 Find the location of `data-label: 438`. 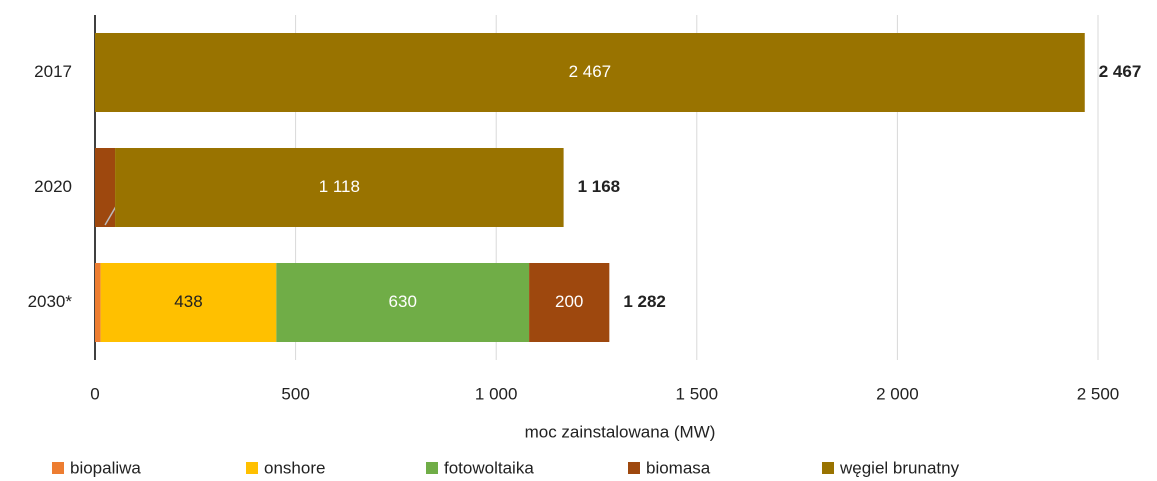

data-label: 438 is located at coordinates (188, 301).